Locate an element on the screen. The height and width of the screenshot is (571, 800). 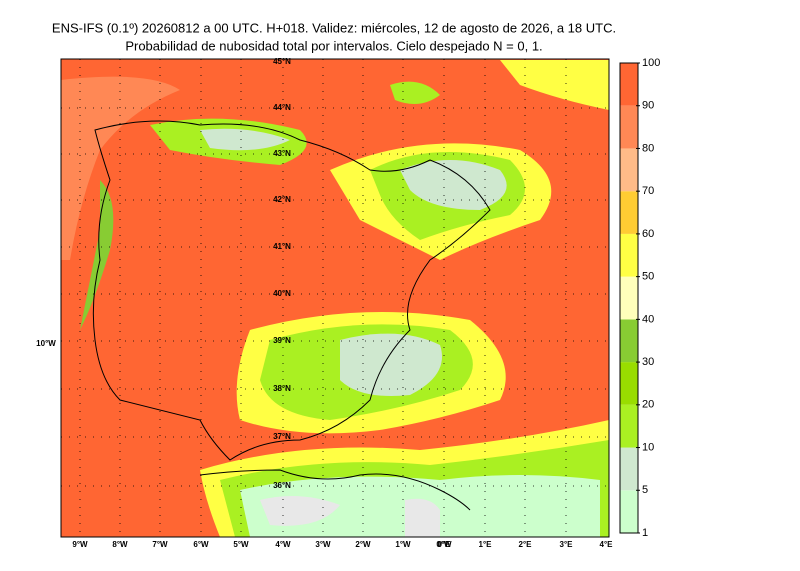
lat-label: 40°N is located at coordinates (282, 293).